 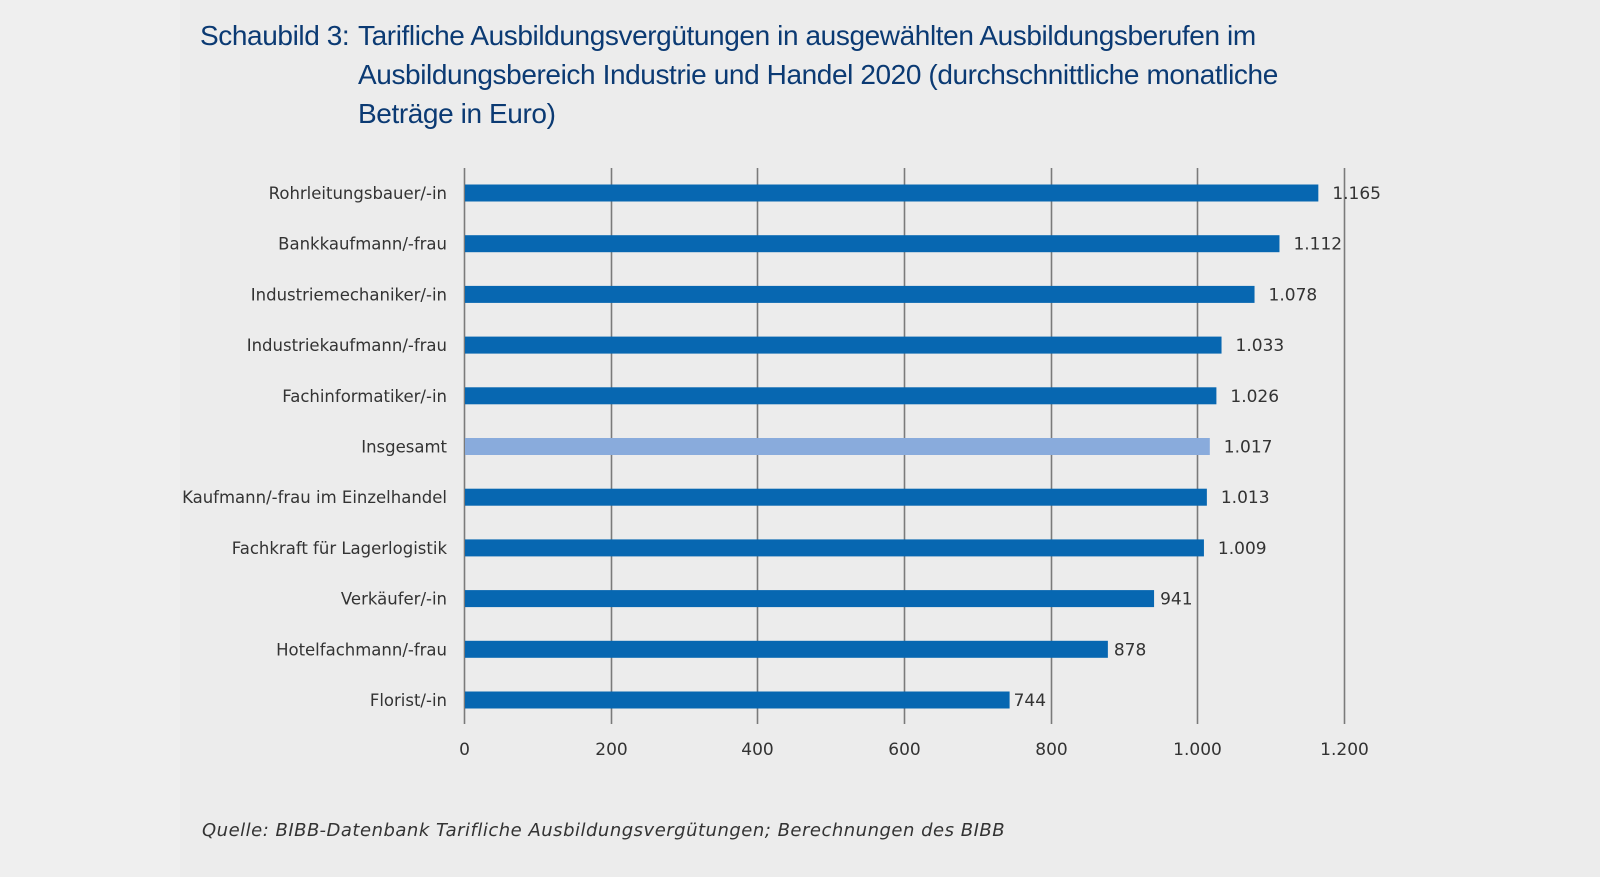 What do you see at coordinates (1293, 295) in the screenshot?
I see `value-label: 1.078` at bounding box center [1293, 295].